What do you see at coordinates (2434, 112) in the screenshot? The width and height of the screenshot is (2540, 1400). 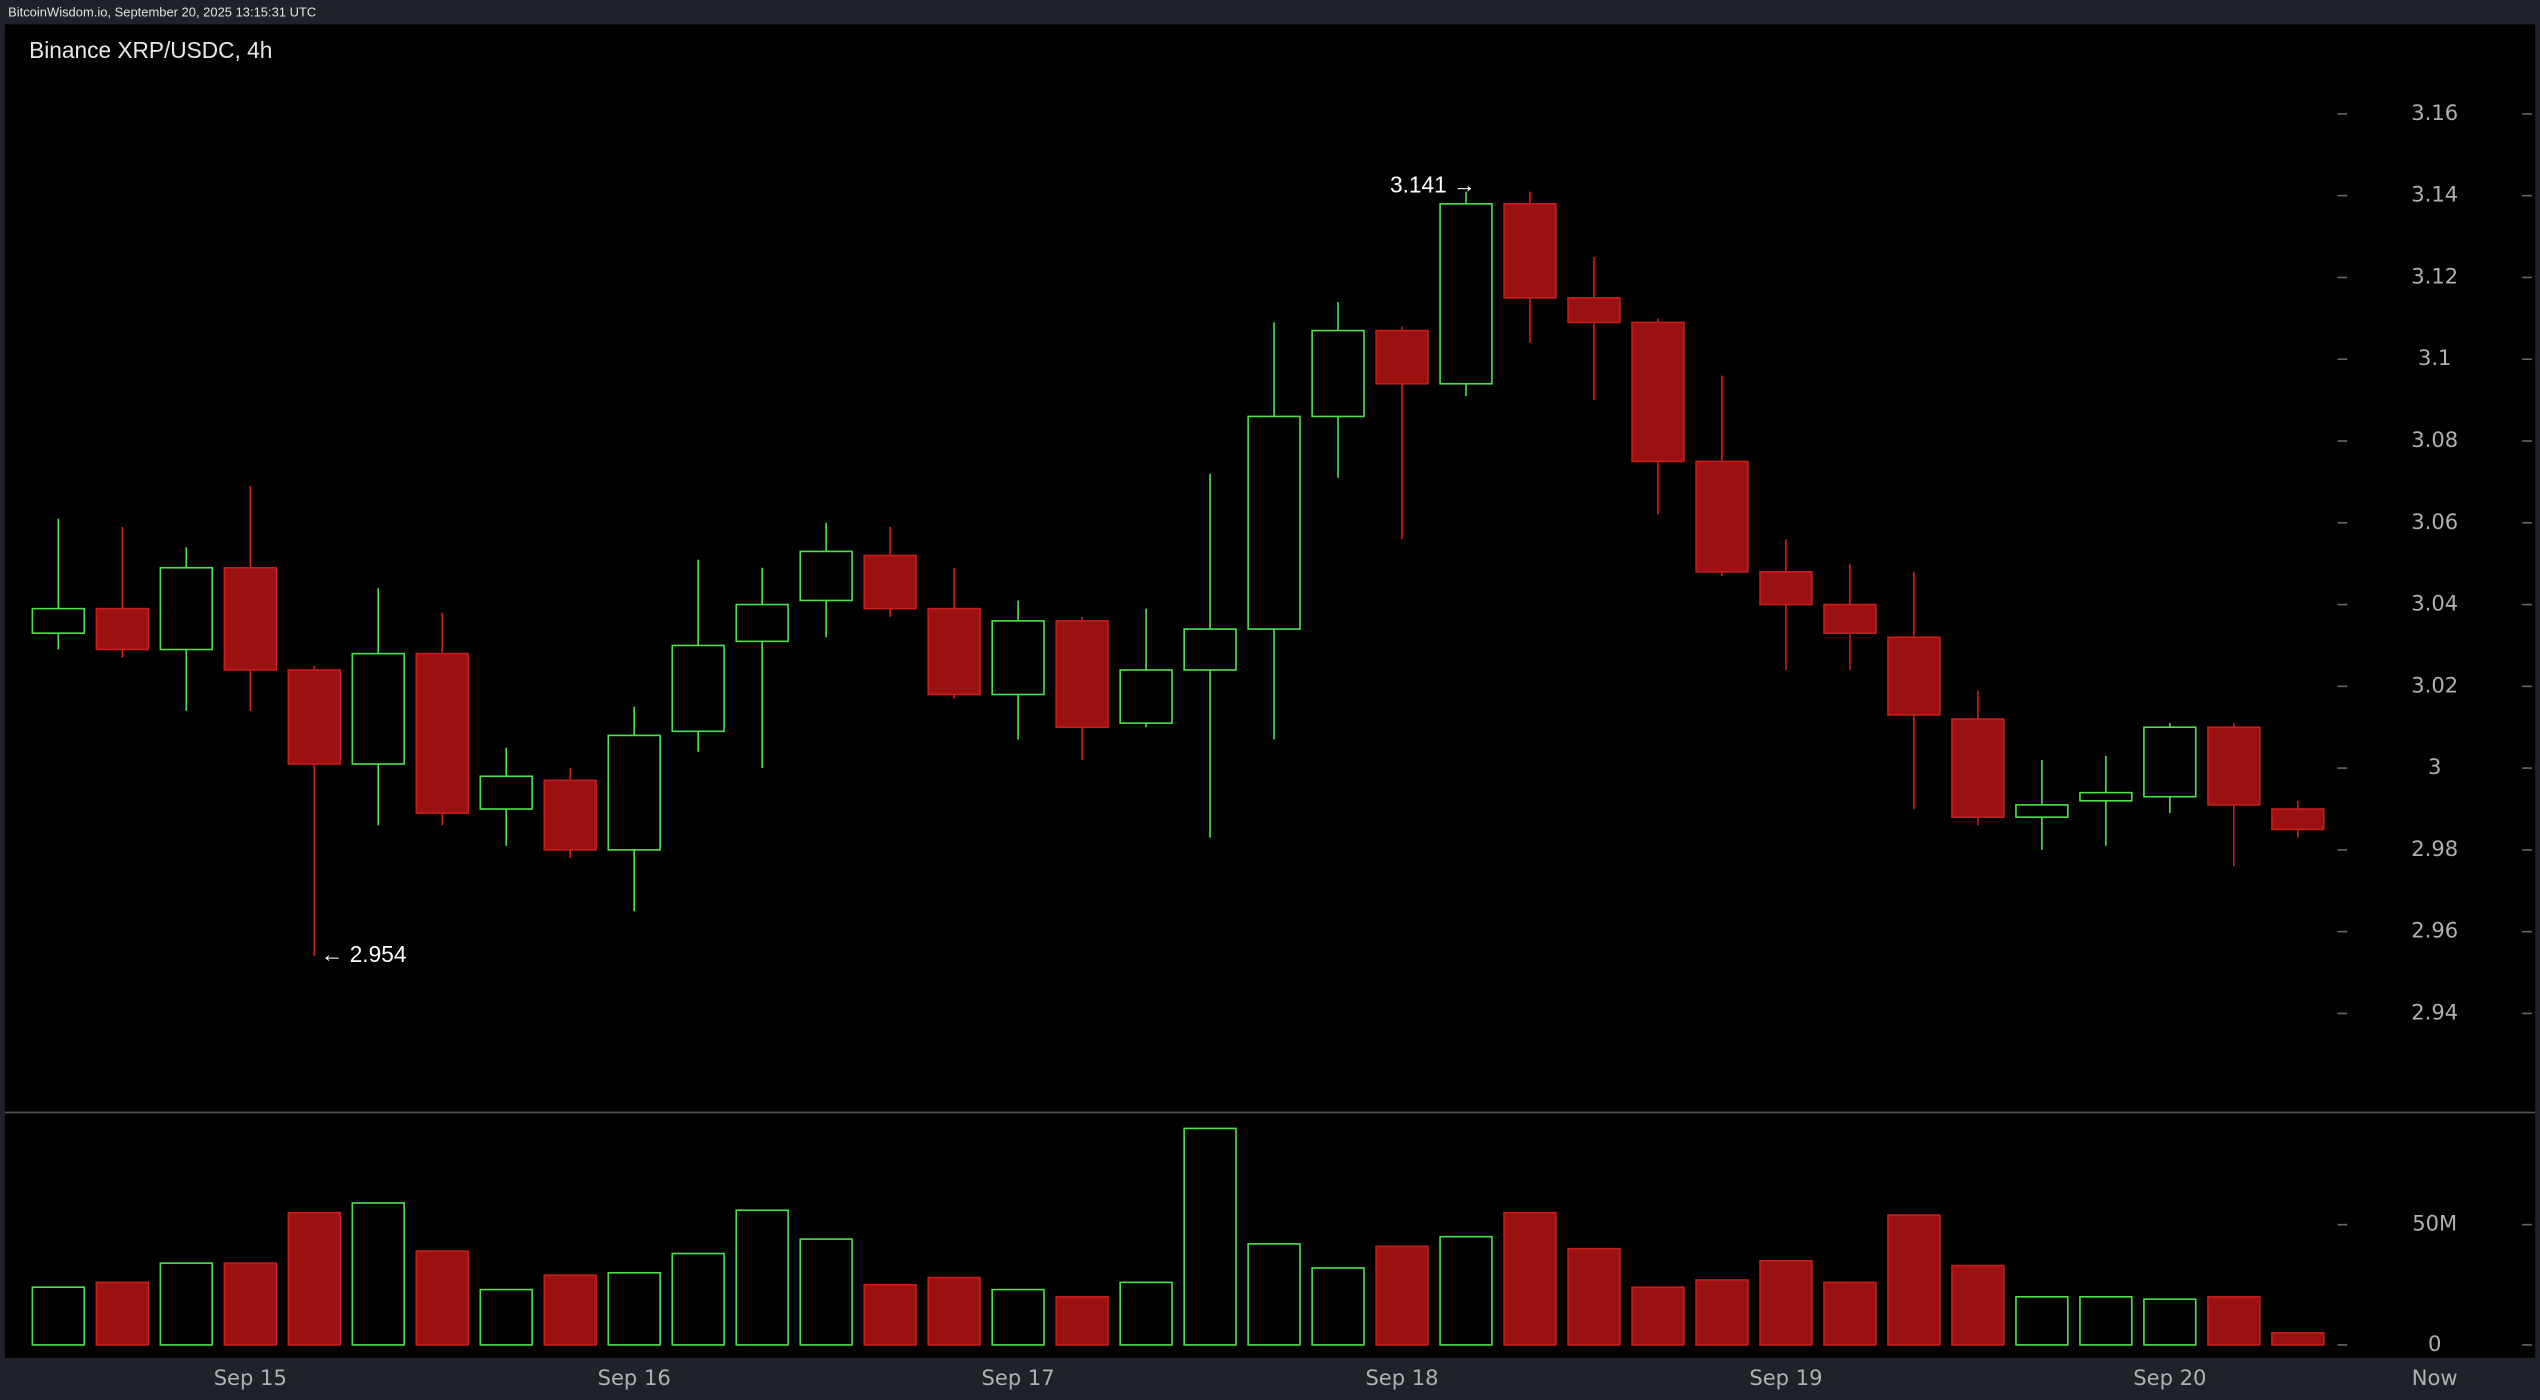 I see `y-tick-label: 3.16` at bounding box center [2434, 112].